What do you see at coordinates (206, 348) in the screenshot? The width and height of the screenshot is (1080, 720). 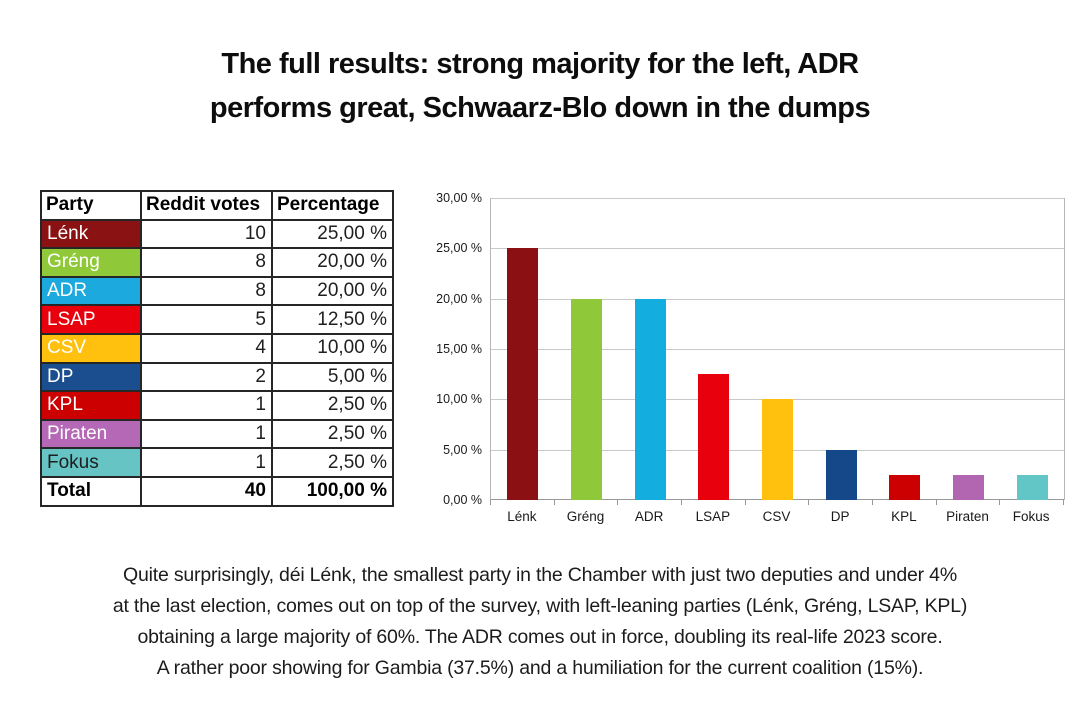 I see `votes-cell: 4` at bounding box center [206, 348].